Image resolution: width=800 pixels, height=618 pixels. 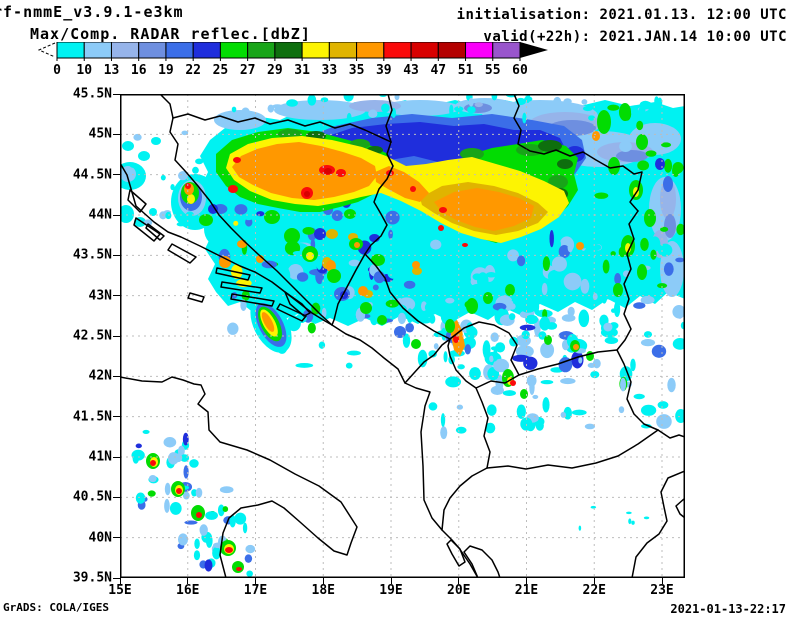 What do you see at coordinates (520, 70) in the screenshot?
I see `colorbar-tick-label: 60` at bounding box center [520, 70].